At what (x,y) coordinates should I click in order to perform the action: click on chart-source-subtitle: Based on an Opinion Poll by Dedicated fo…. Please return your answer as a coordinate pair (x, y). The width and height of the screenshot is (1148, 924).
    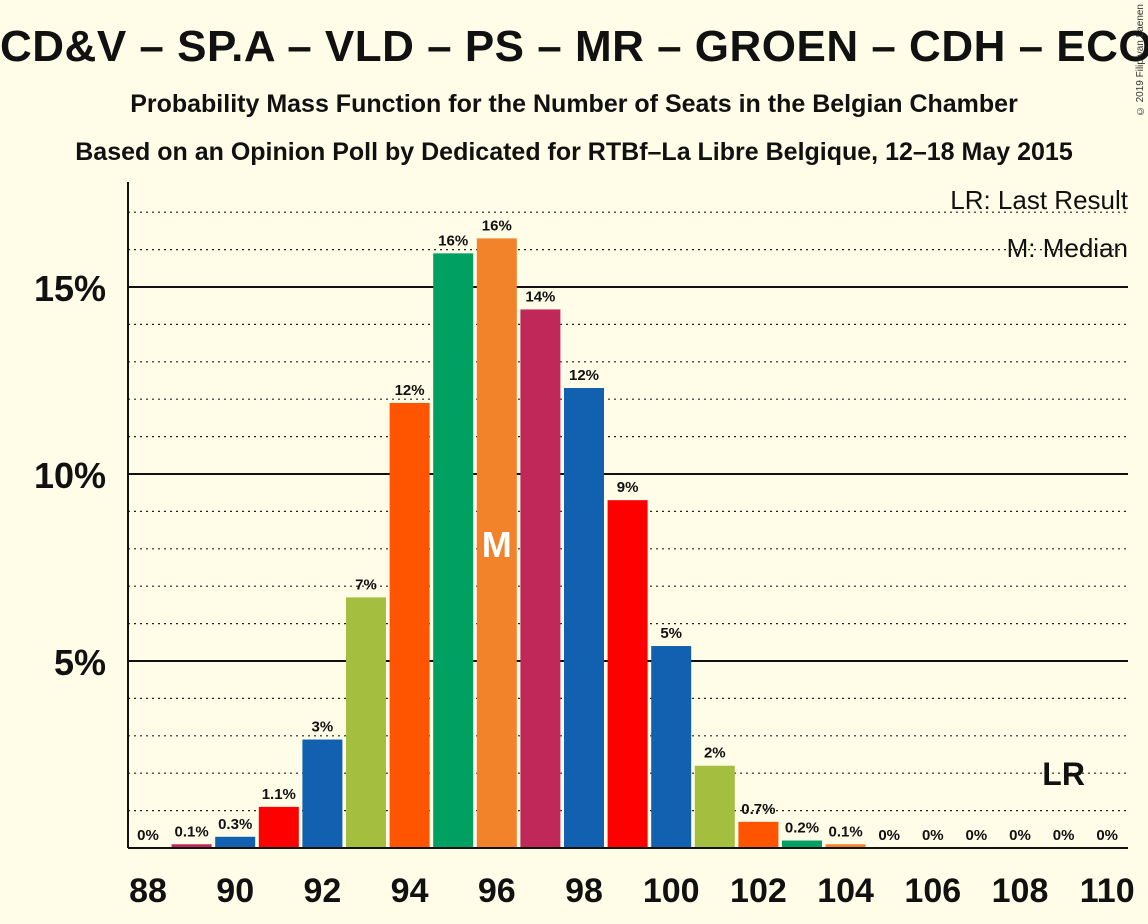
    Looking at the image, I should click on (574, 152).